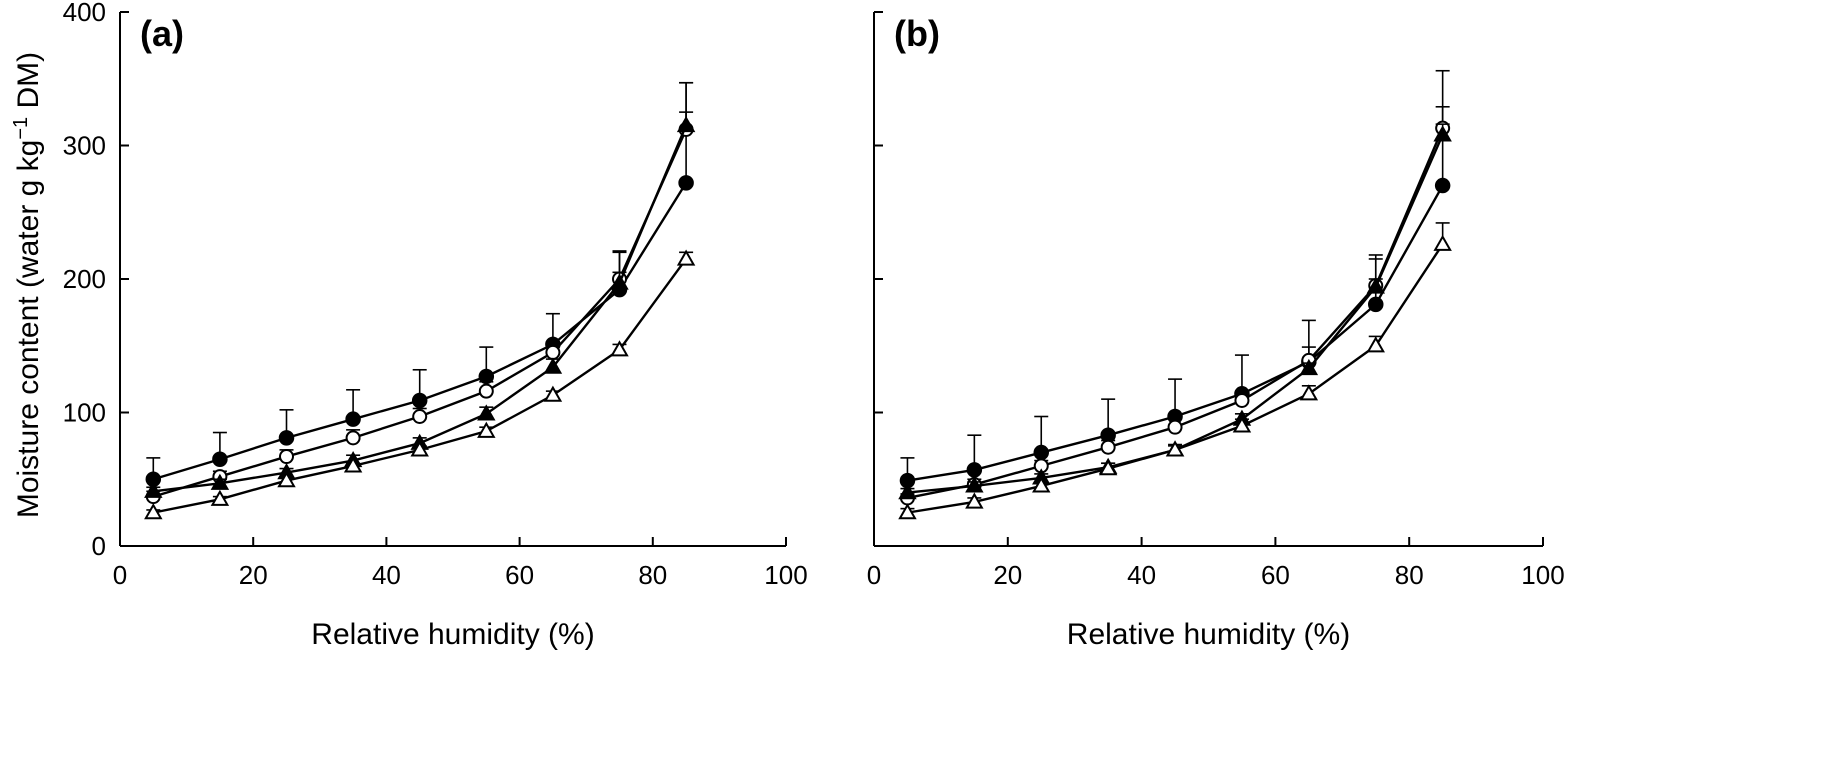  I want to click on panel-a-label: (a), so click(162, 33).